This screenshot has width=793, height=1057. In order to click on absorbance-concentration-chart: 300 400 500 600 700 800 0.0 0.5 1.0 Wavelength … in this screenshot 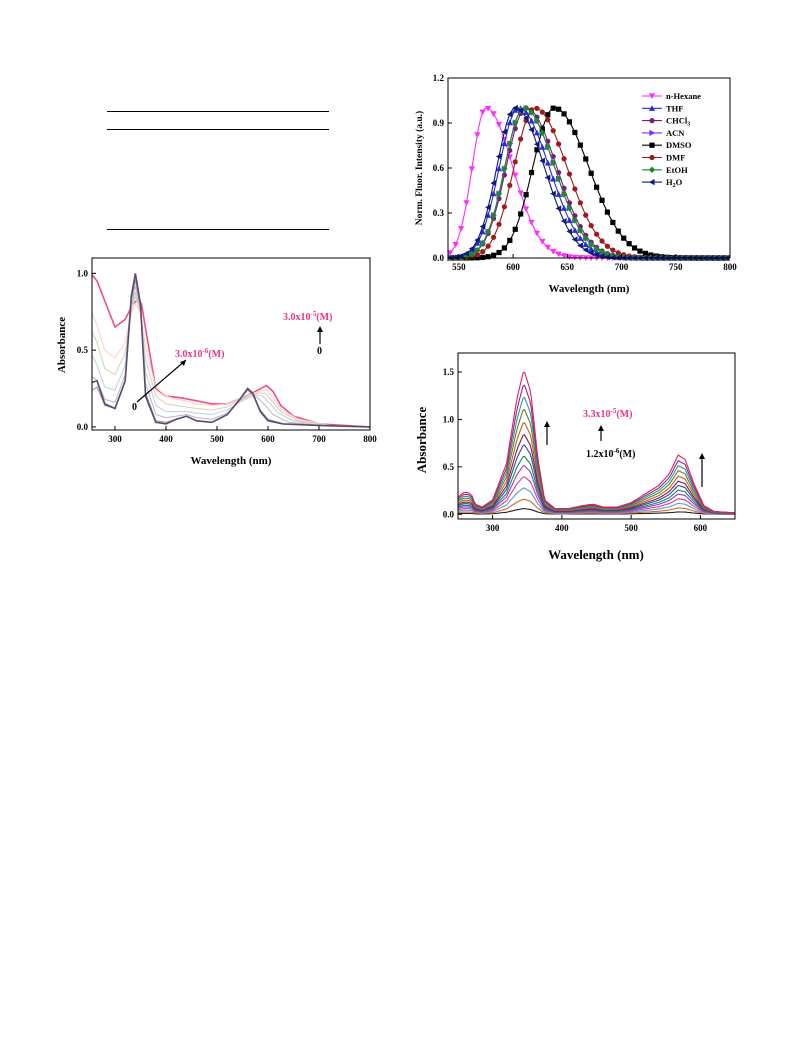, I will do `click(216, 362)`.